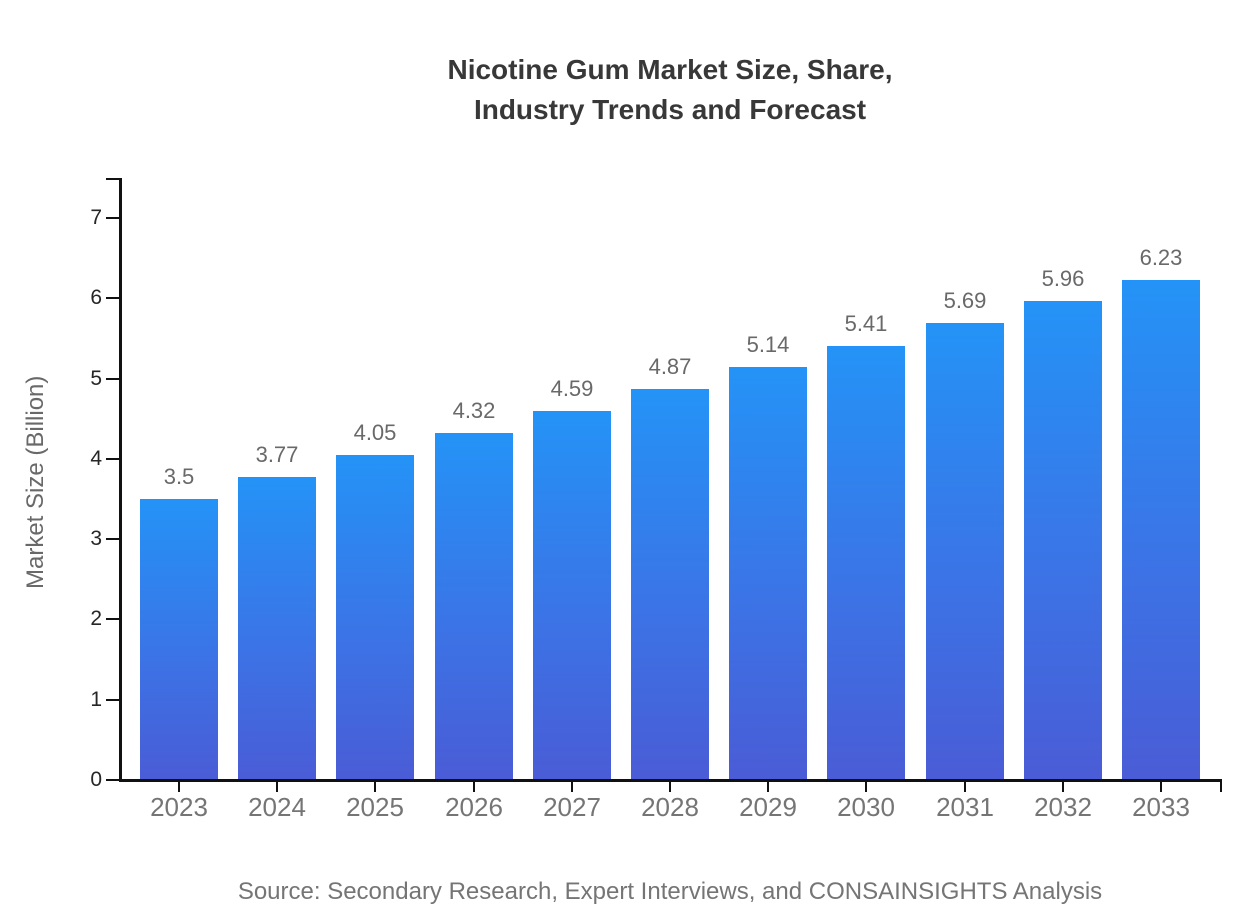 This screenshot has width=1260, height=920. Describe the element at coordinates (1161, 257) in the screenshot. I see `bar-value-label: 6.23` at that location.